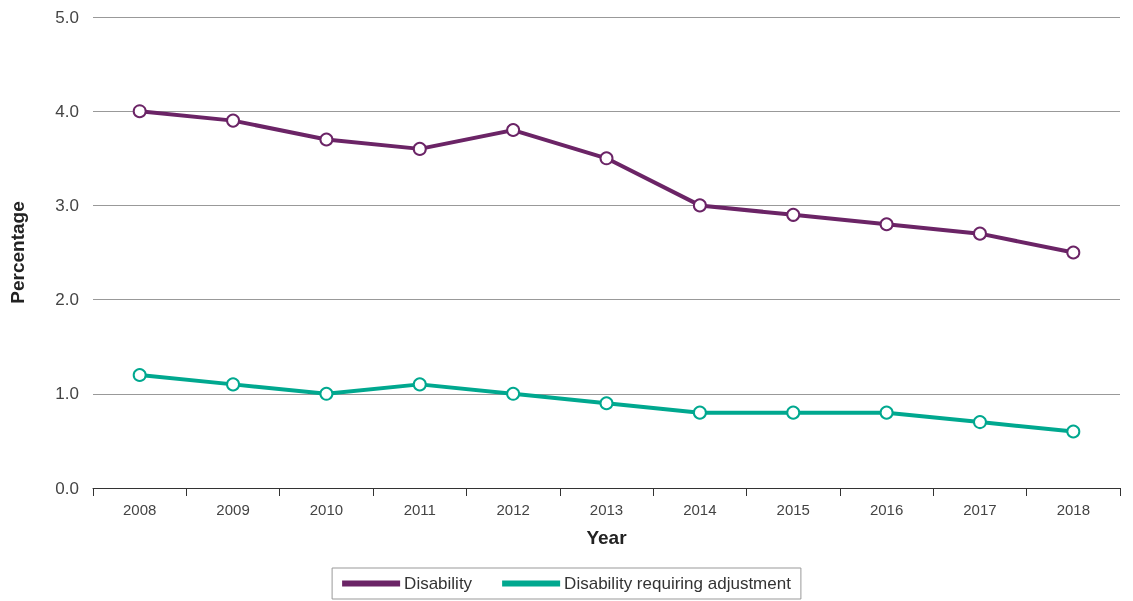  What do you see at coordinates (67, 205) in the screenshot?
I see `y-tick-label: 3.0` at bounding box center [67, 205].